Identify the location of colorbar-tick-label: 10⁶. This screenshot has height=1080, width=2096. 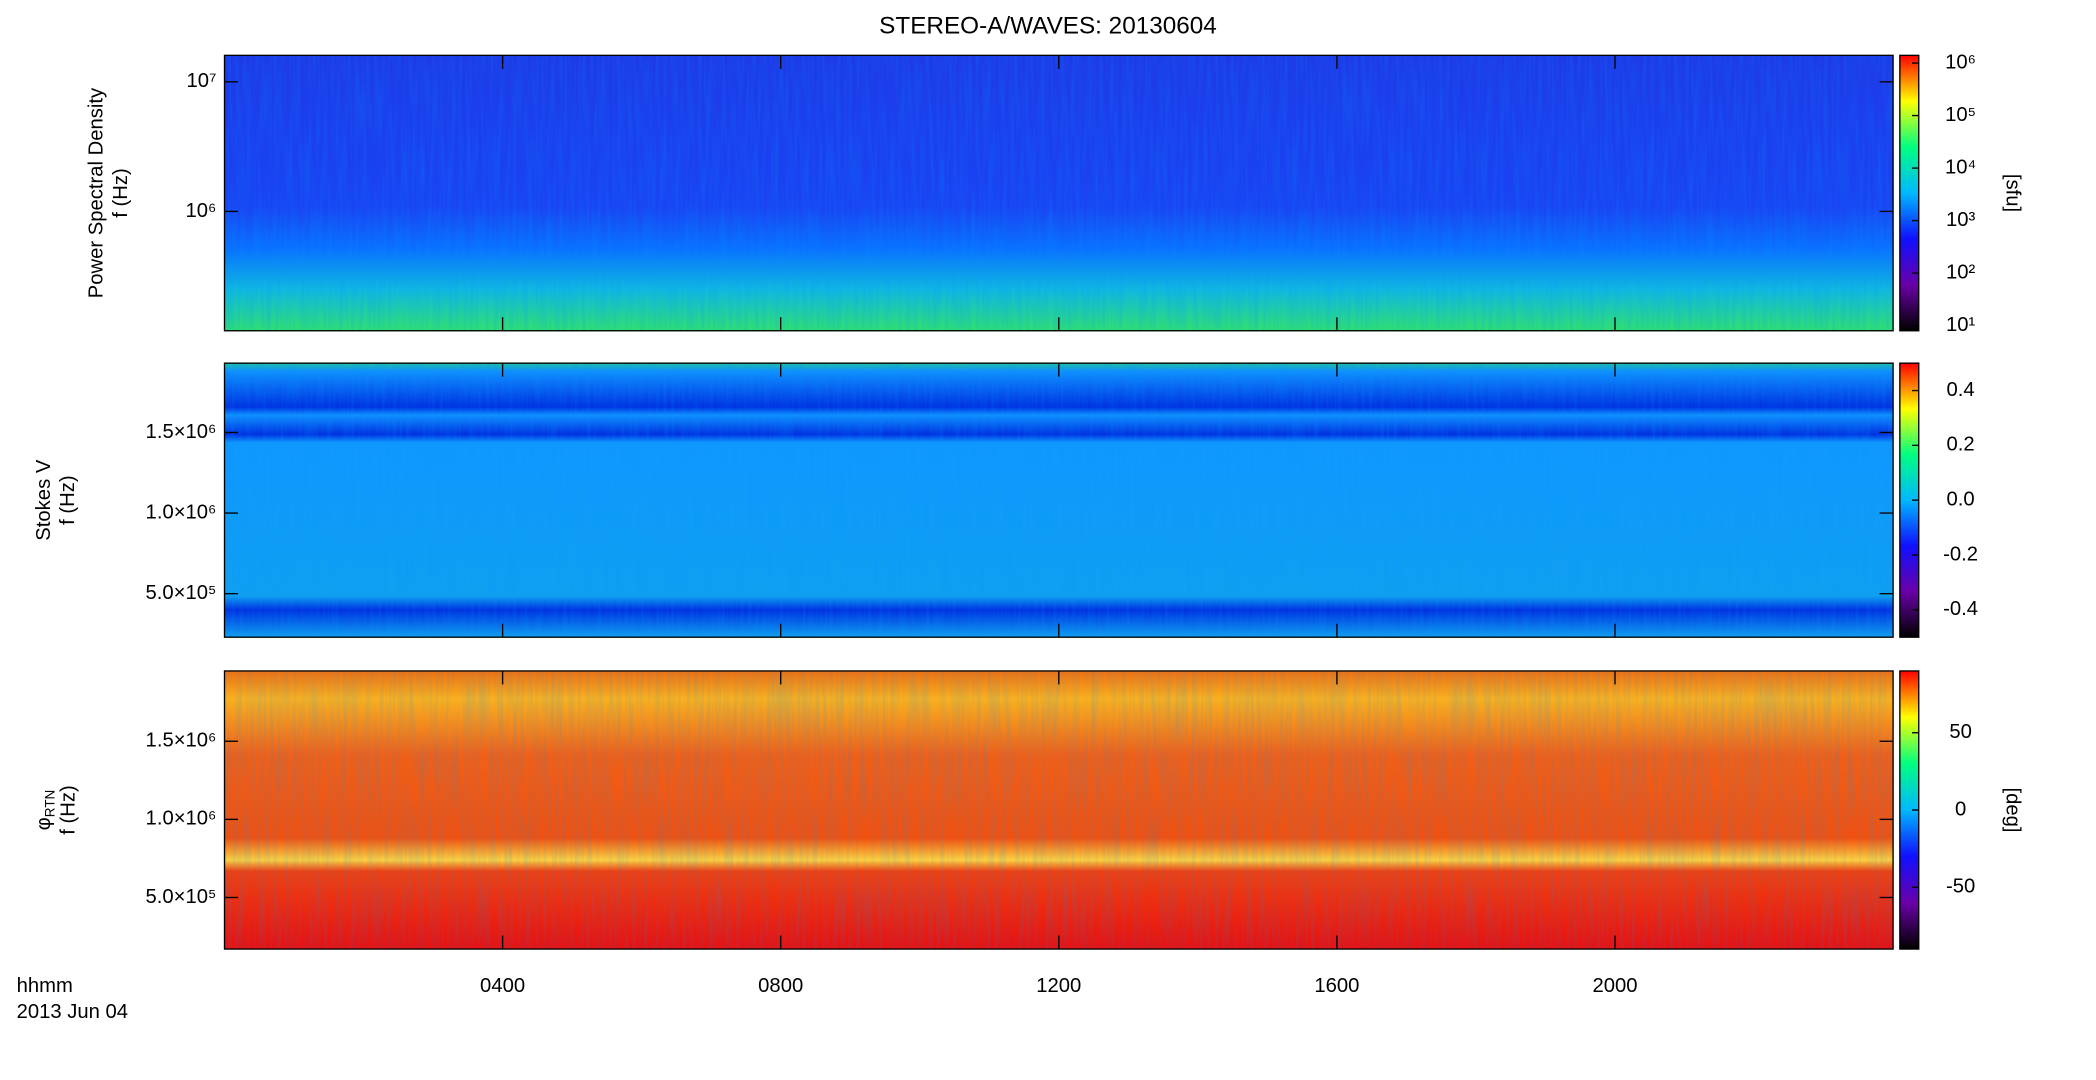
(1960, 62).